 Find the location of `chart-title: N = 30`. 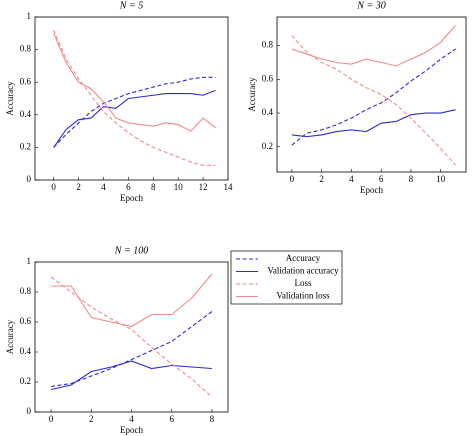

chart-title: N = 30 is located at coordinates (370, 5).